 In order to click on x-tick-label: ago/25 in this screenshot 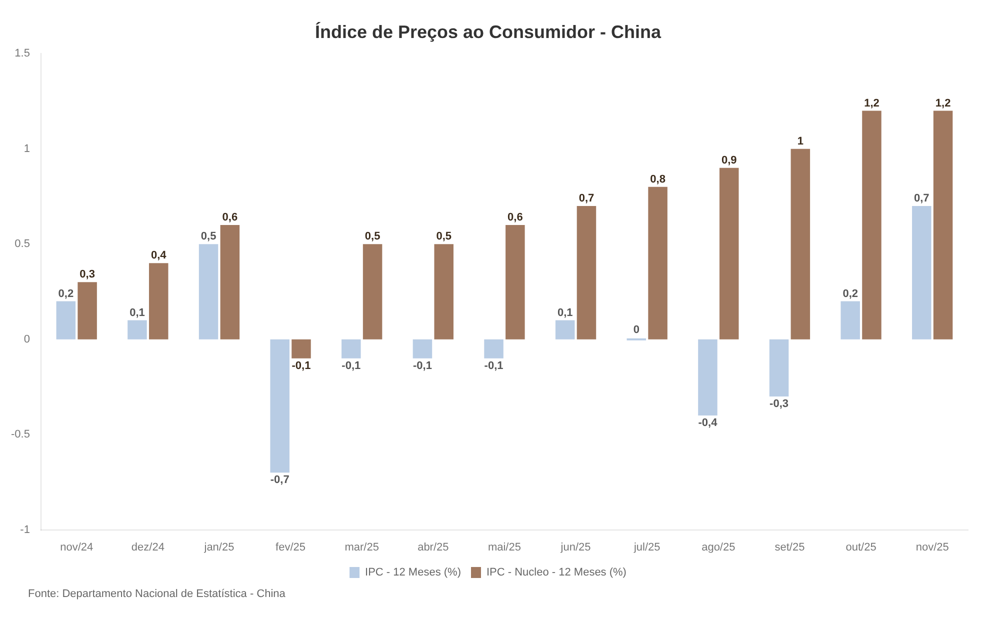, I will do `click(719, 547)`.